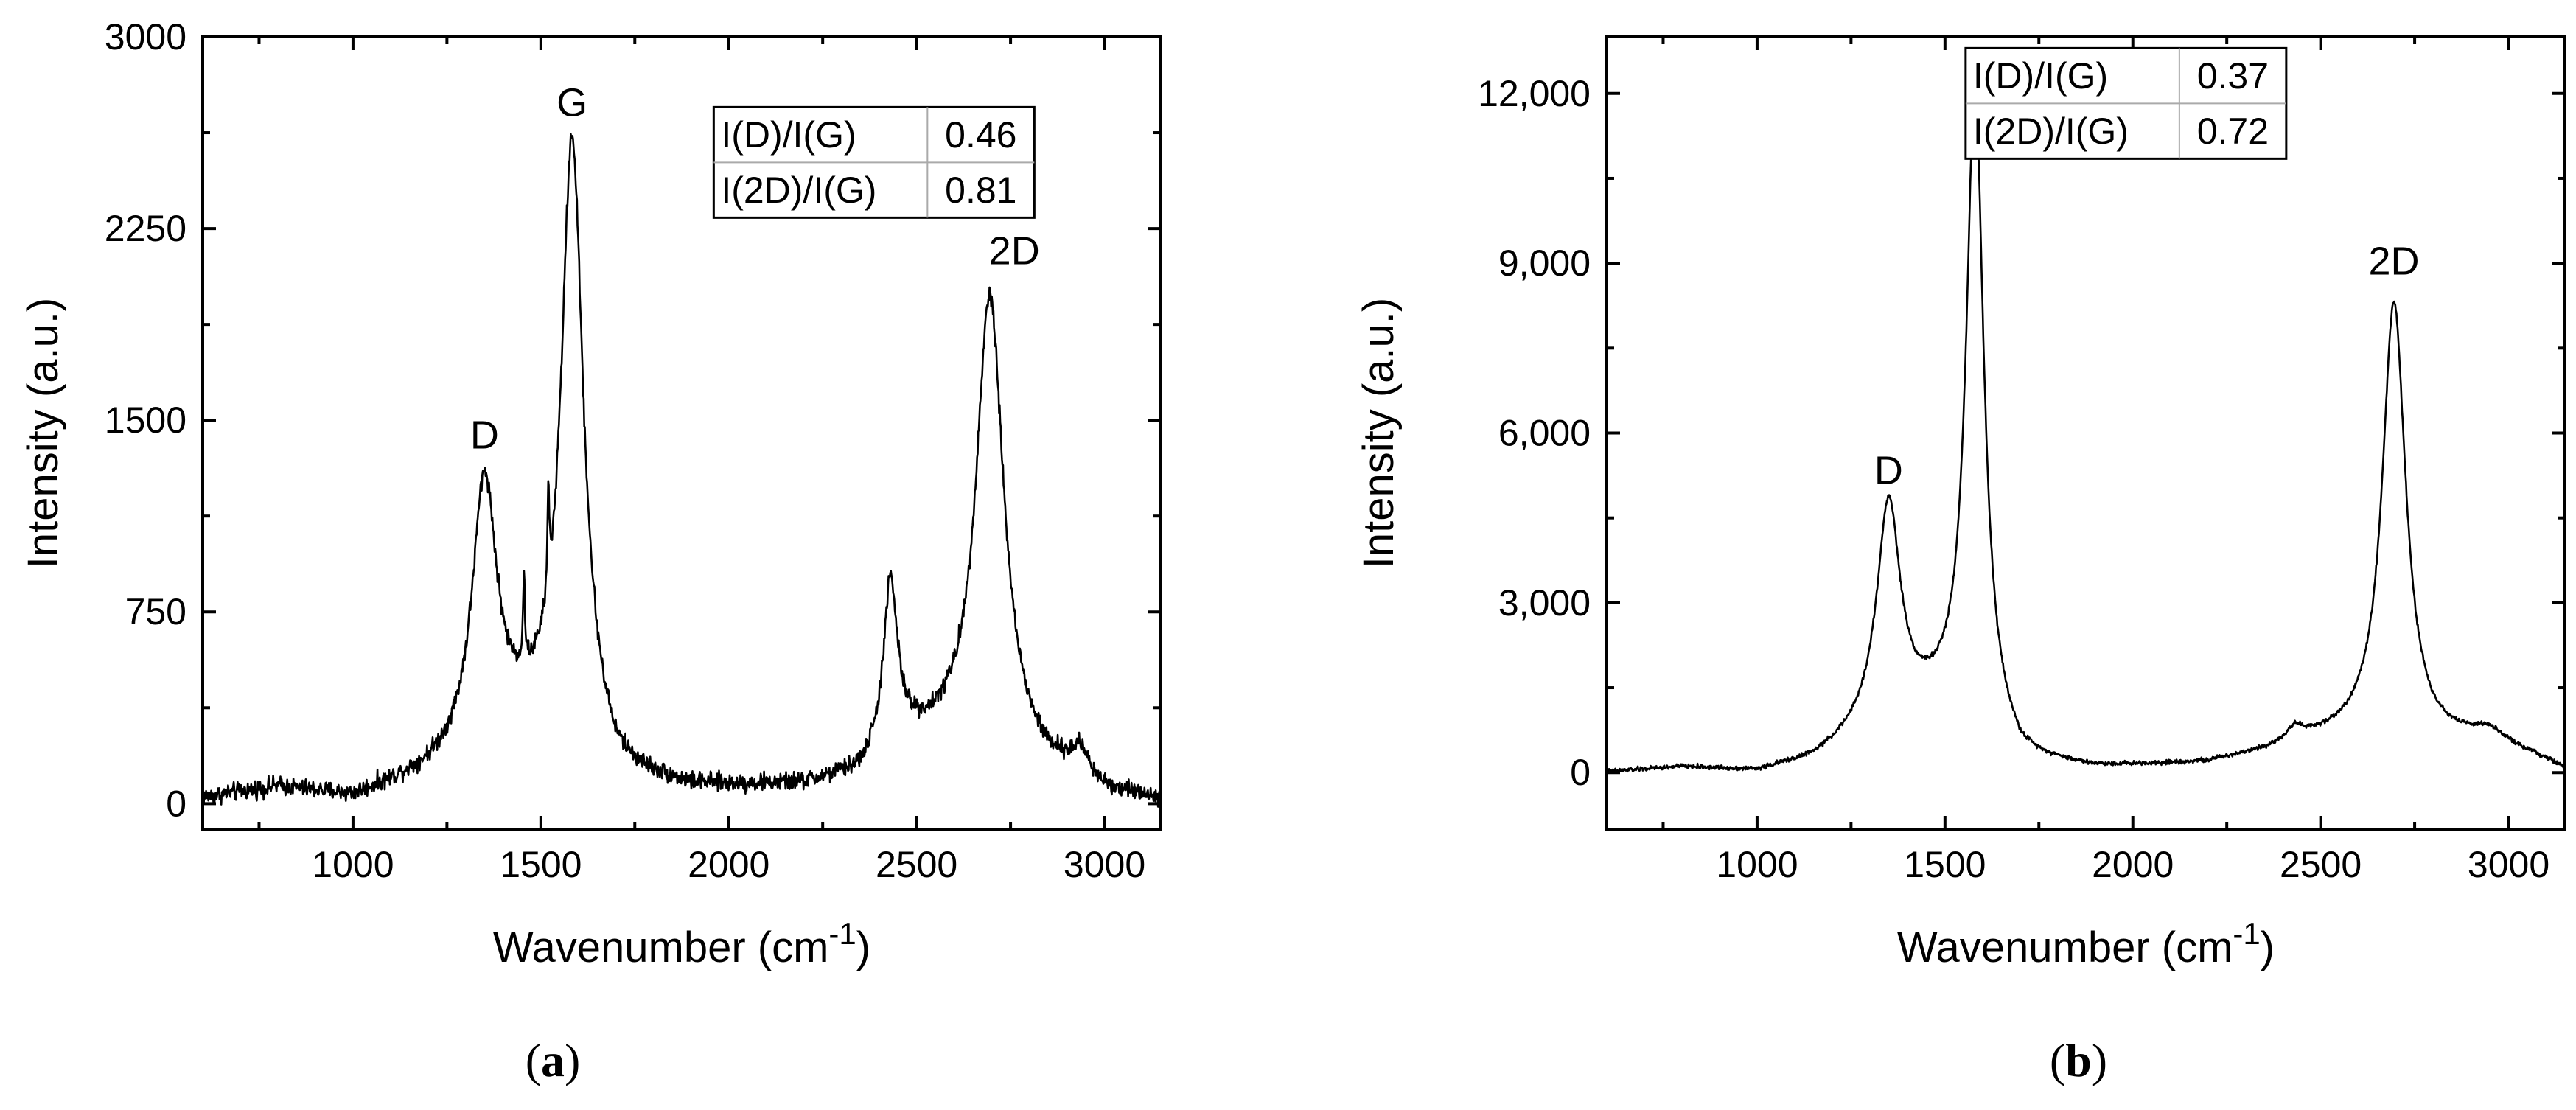  What do you see at coordinates (874, 162) in the screenshot?
I see `ratio-table: I(D)/I(G) 0.46 I(2D)/I(G) 0.81` at bounding box center [874, 162].